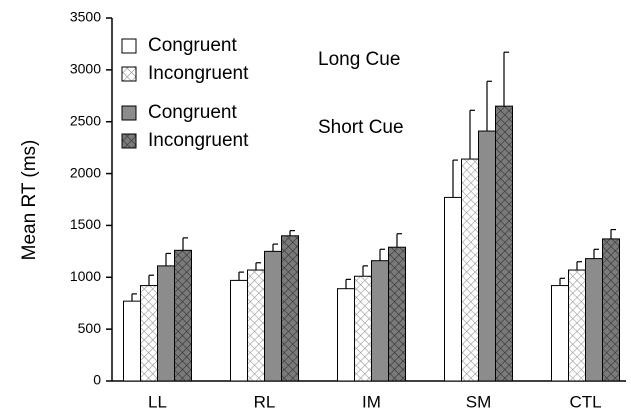 The image size is (631, 416). What do you see at coordinates (479, 401) in the screenshot?
I see `x-tick-label: SM` at bounding box center [479, 401].